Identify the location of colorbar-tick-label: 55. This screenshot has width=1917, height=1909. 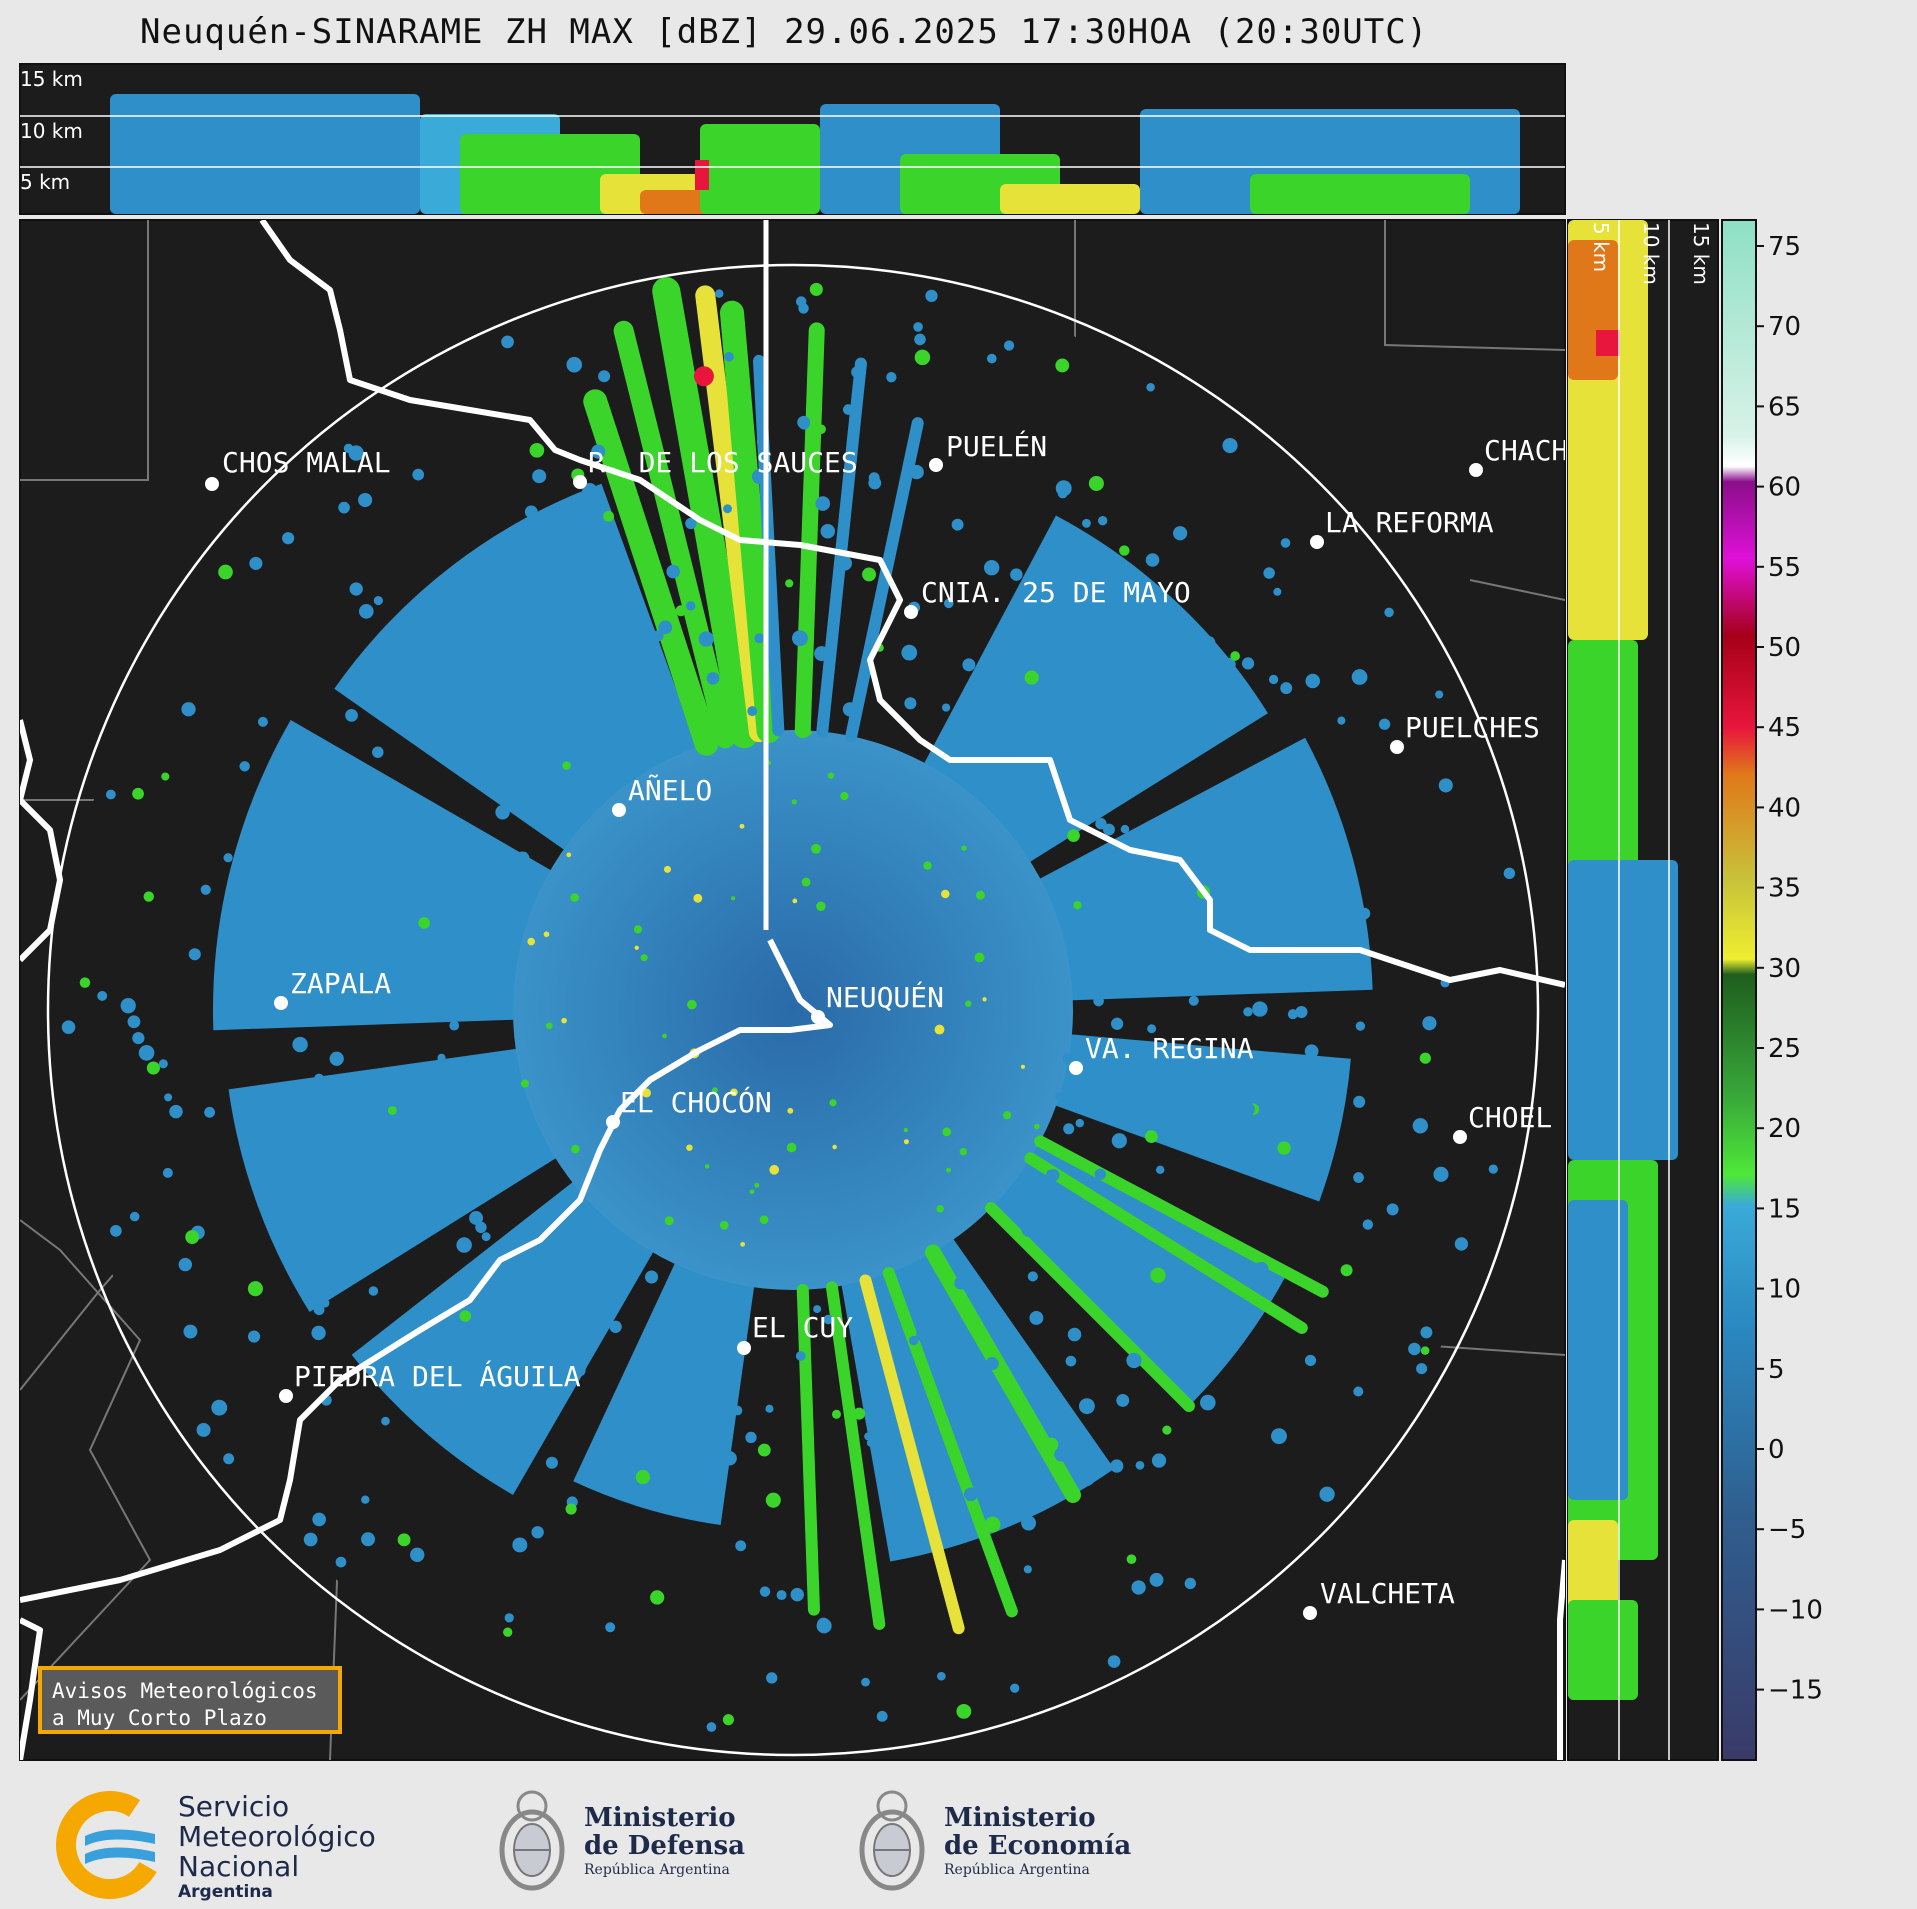
(1784, 568).